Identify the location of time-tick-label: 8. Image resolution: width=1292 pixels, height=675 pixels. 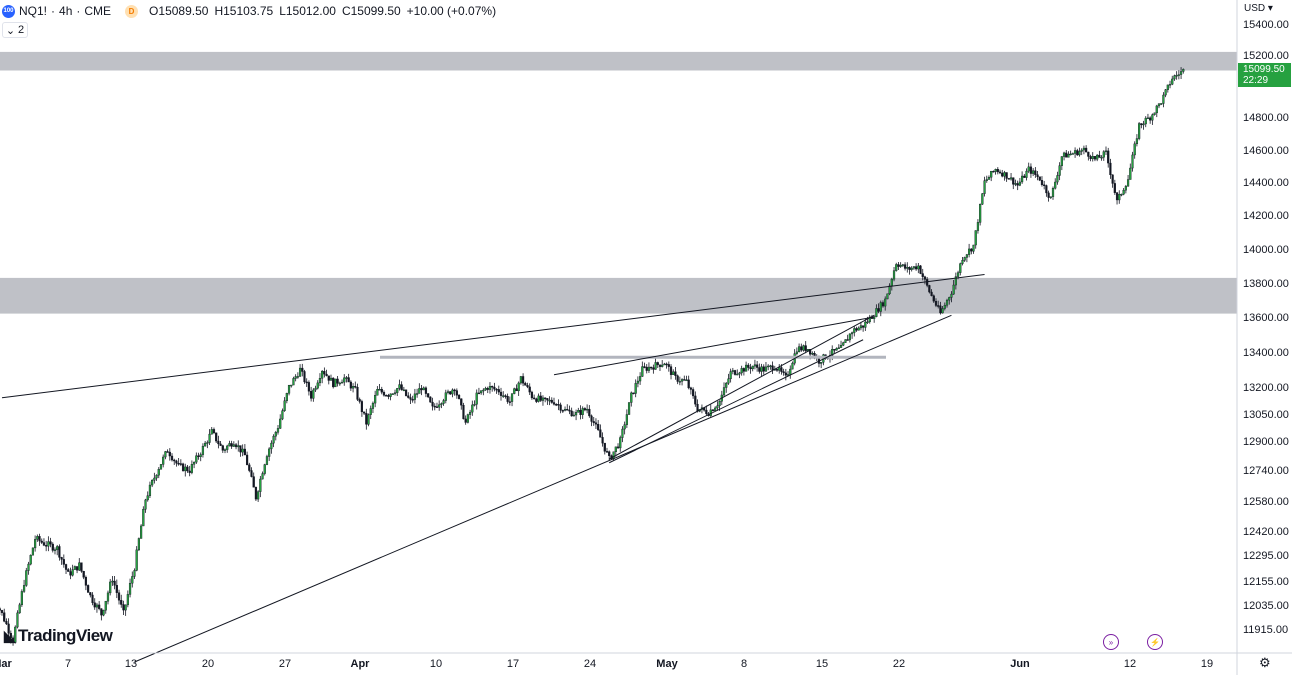
(744, 664).